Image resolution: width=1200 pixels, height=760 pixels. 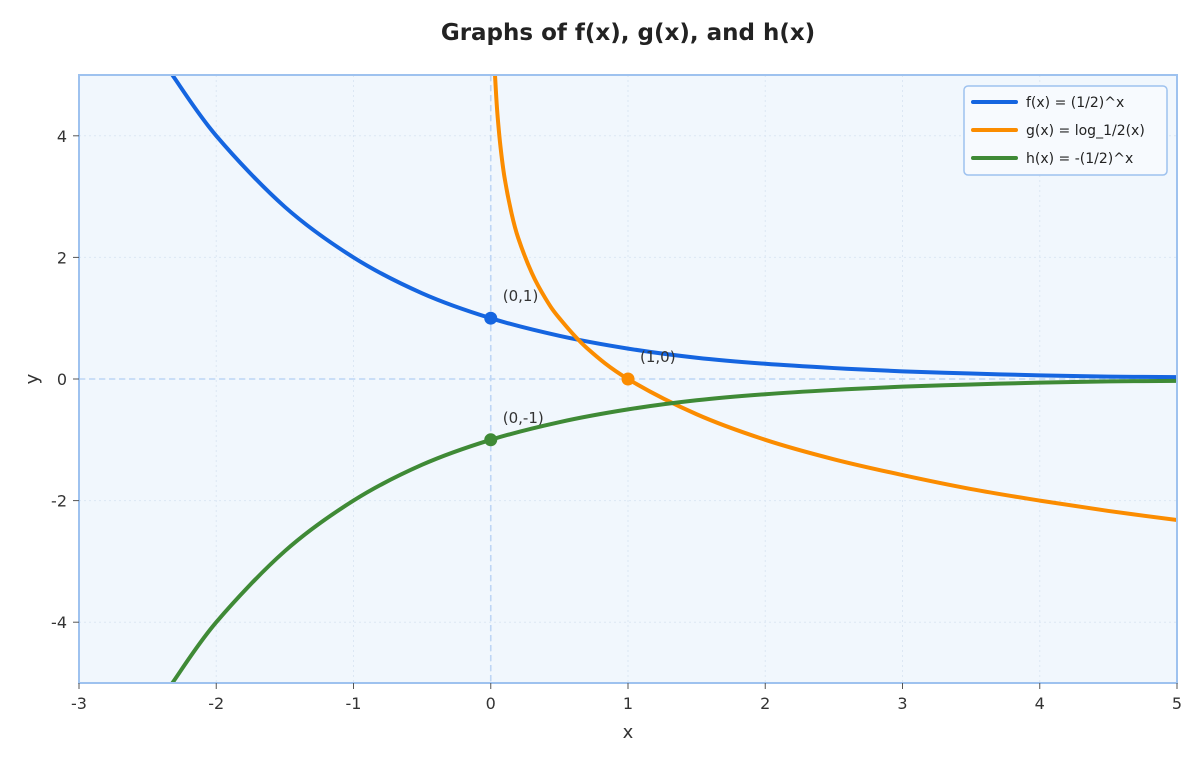 What do you see at coordinates (765, 703) in the screenshot?
I see `x-tick-label: 2` at bounding box center [765, 703].